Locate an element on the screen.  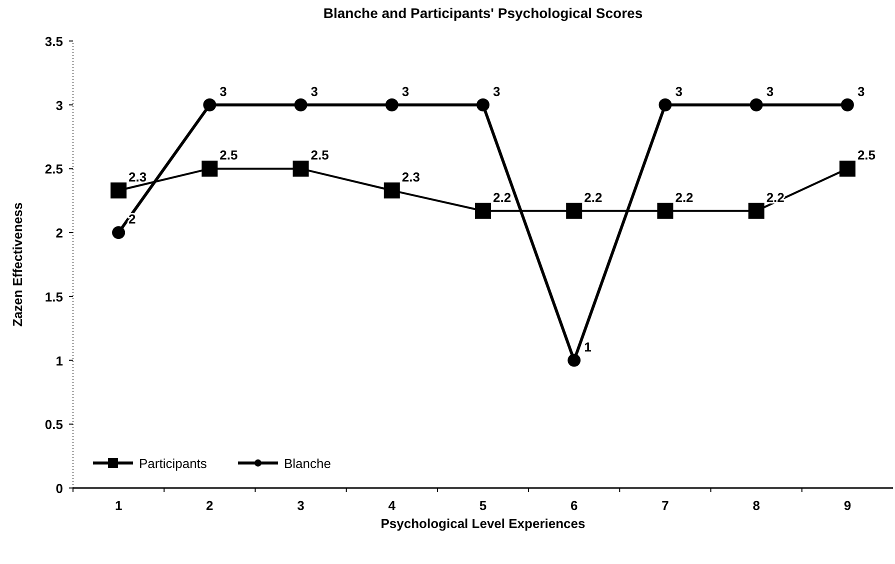
y-tick-label: 3 is located at coordinates (59, 105).